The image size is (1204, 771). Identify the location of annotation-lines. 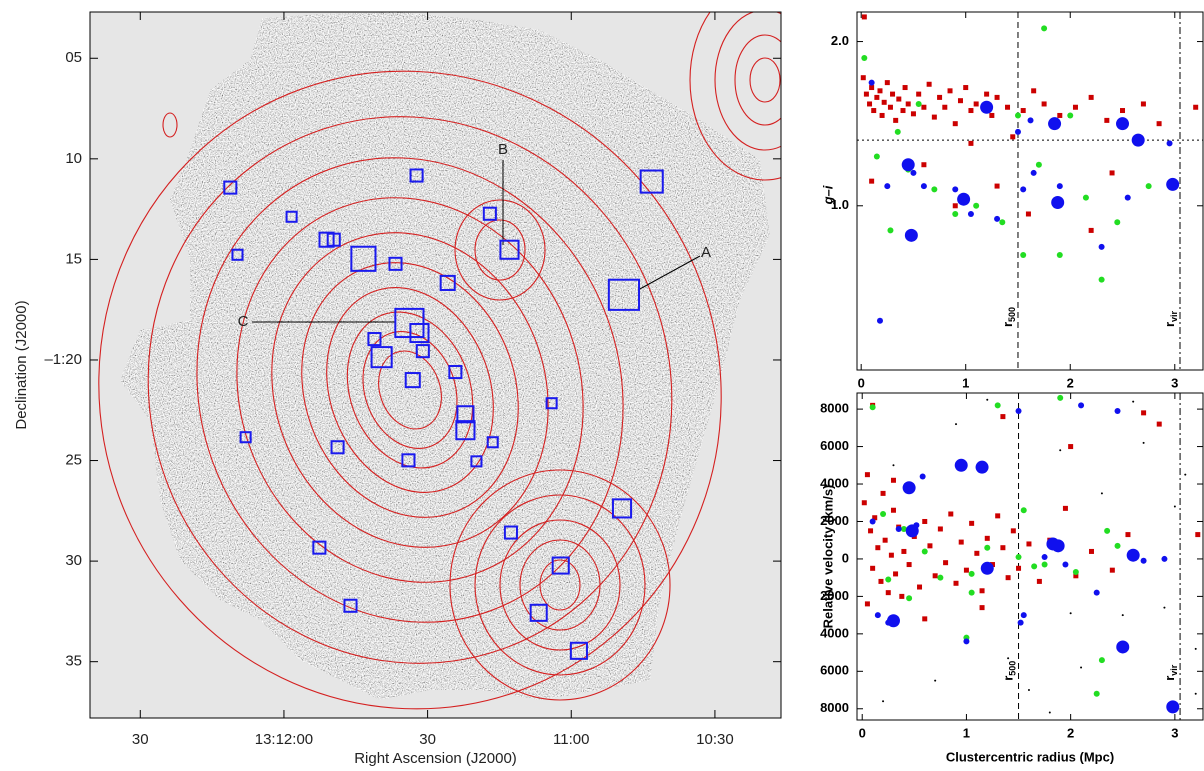
(476, 241).